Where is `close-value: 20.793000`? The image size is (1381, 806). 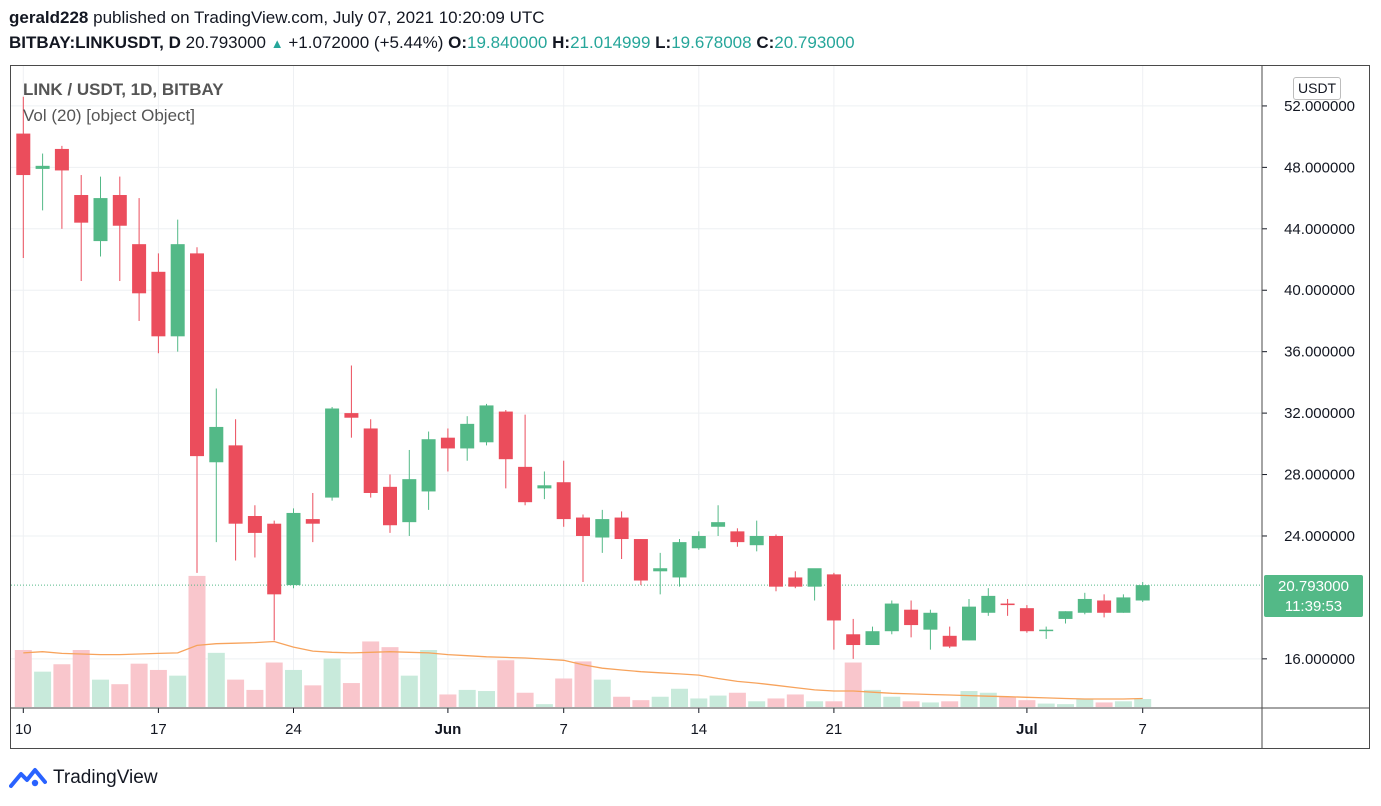 close-value: 20.793000 is located at coordinates (814, 42).